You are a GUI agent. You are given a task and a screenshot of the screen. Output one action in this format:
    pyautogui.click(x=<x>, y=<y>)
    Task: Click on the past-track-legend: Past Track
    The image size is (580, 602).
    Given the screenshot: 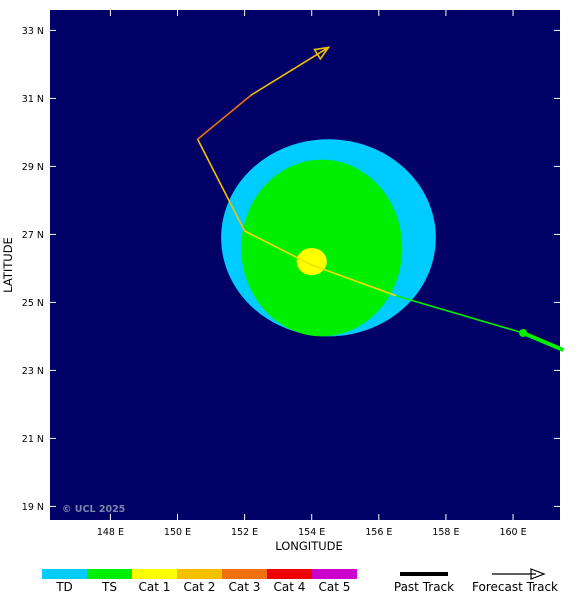 What is the action you would take?
    pyautogui.click(x=424, y=583)
    